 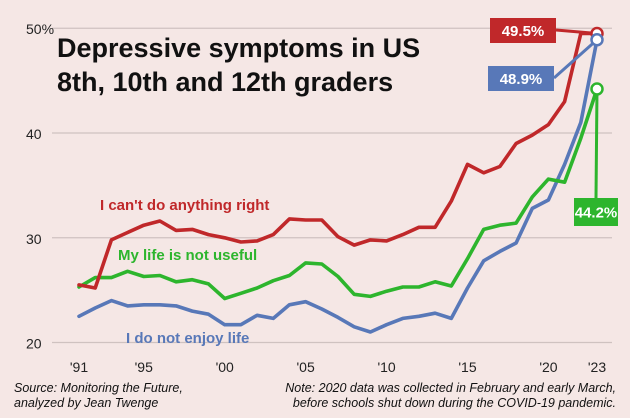 What do you see at coordinates (144, 367) in the screenshot?
I see `x-tick-1995: '95` at bounding box center [144, 367].